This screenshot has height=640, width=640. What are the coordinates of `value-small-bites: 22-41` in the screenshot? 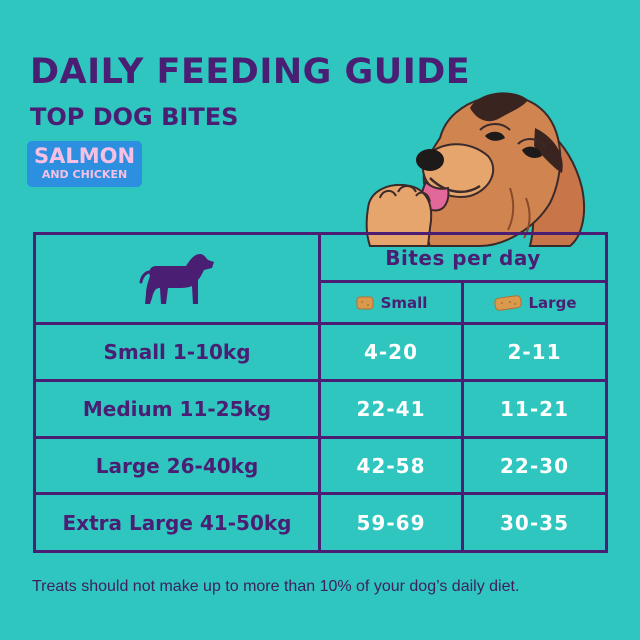 It's located at (392, 410).